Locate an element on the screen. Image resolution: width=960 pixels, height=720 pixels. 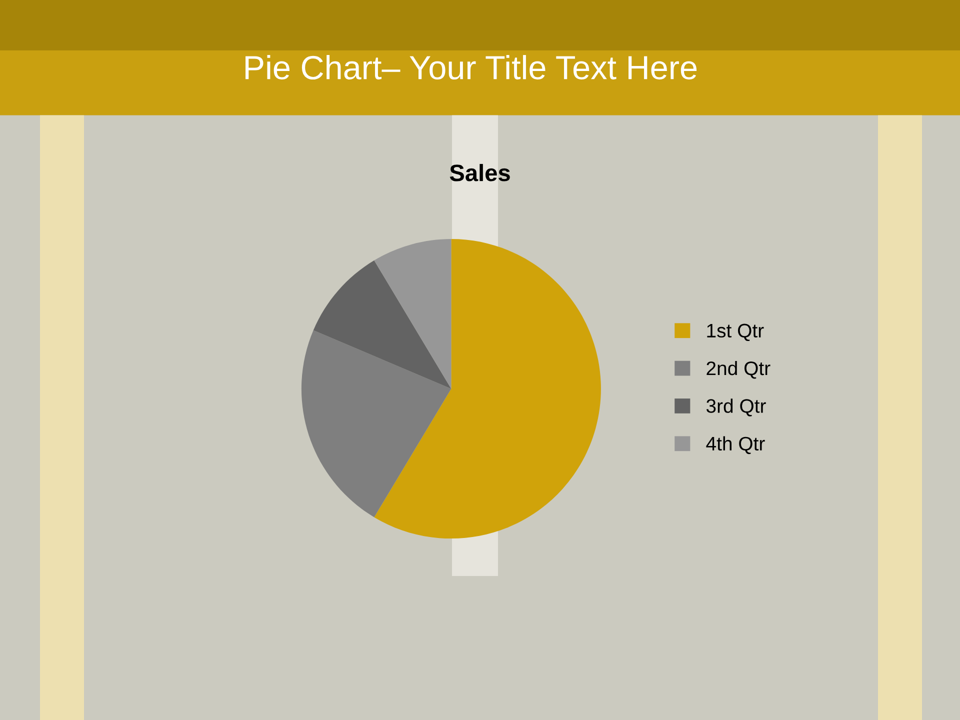
legend-label: 1st Qtr is located at coordinates (735, 333).